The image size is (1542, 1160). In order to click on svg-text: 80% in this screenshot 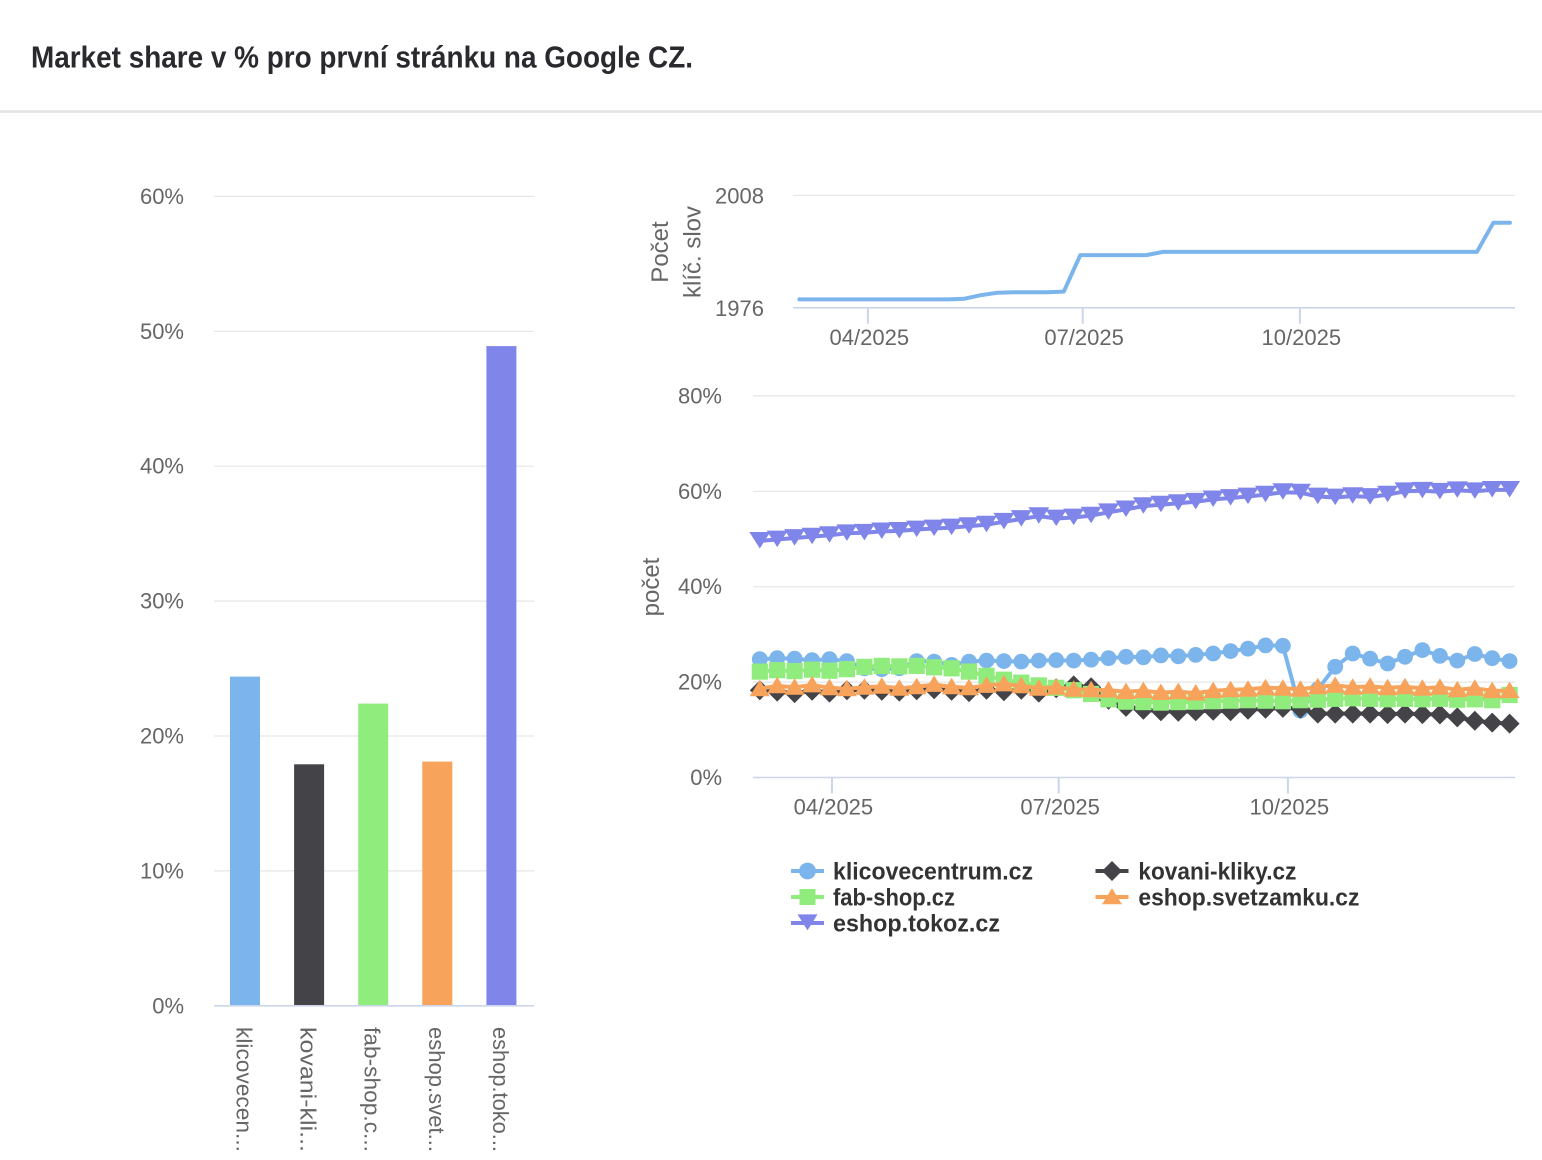, I will do `click(700, 395)`.